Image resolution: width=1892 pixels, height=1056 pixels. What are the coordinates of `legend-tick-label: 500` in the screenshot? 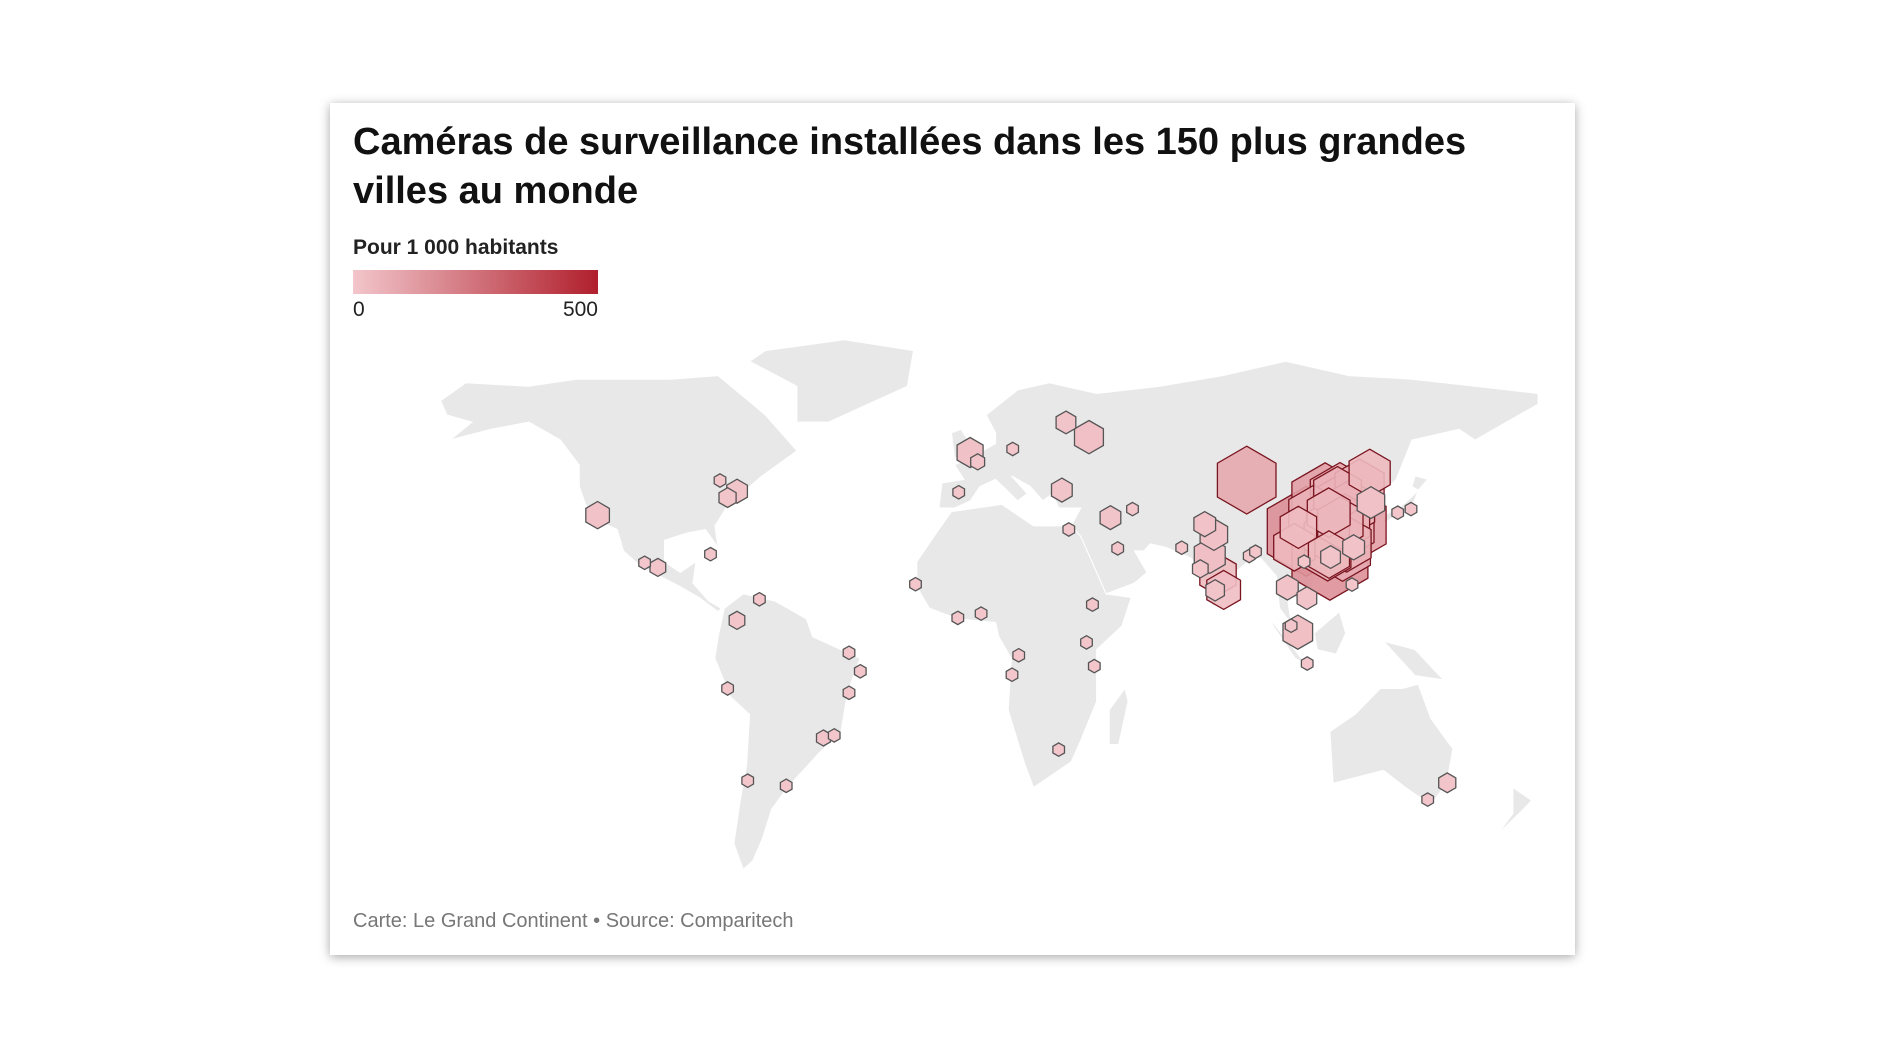 It's located at (580, 309).